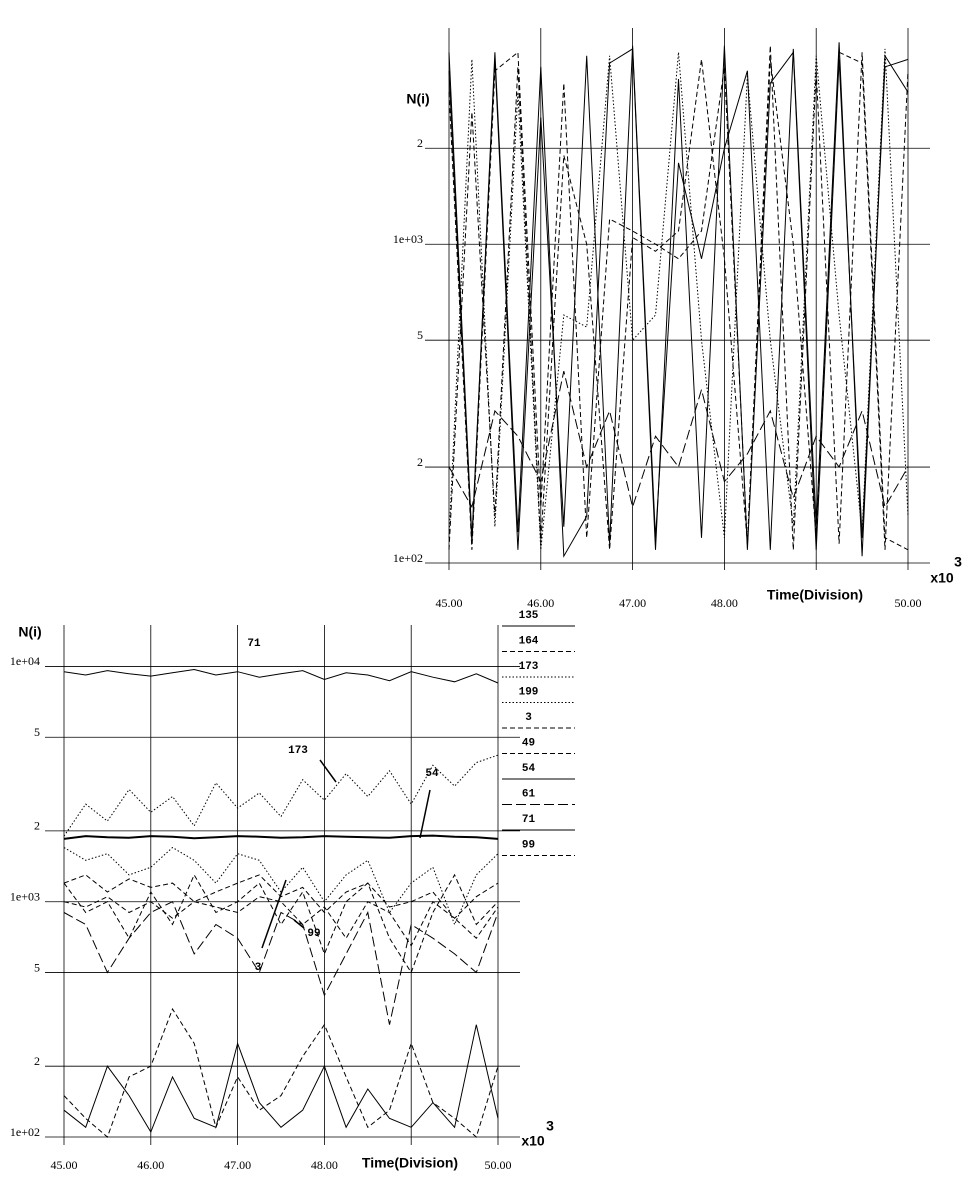 The image size is (964, 1177). Describe the element at coordinates (529, 820) in the screenshot. I see `legend-label: 71` at that location.